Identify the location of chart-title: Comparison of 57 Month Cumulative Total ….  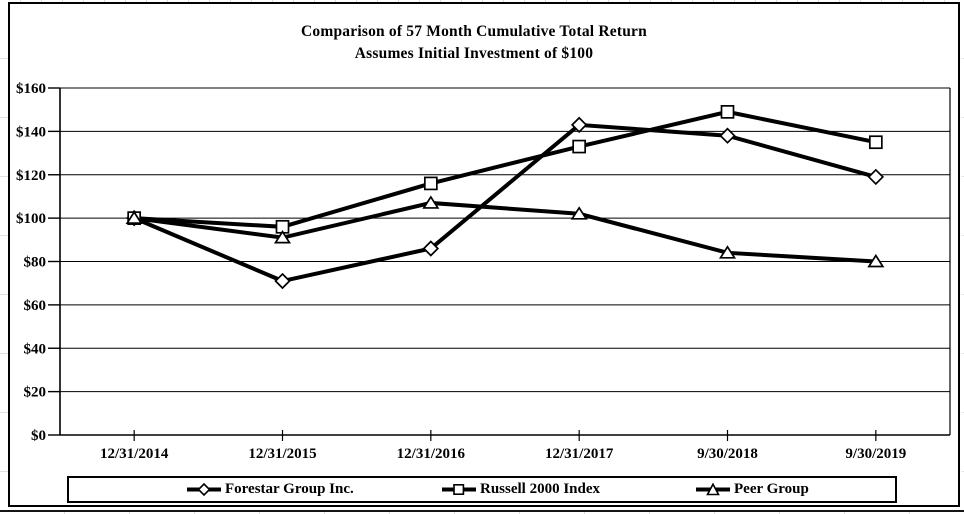
(474, 31).